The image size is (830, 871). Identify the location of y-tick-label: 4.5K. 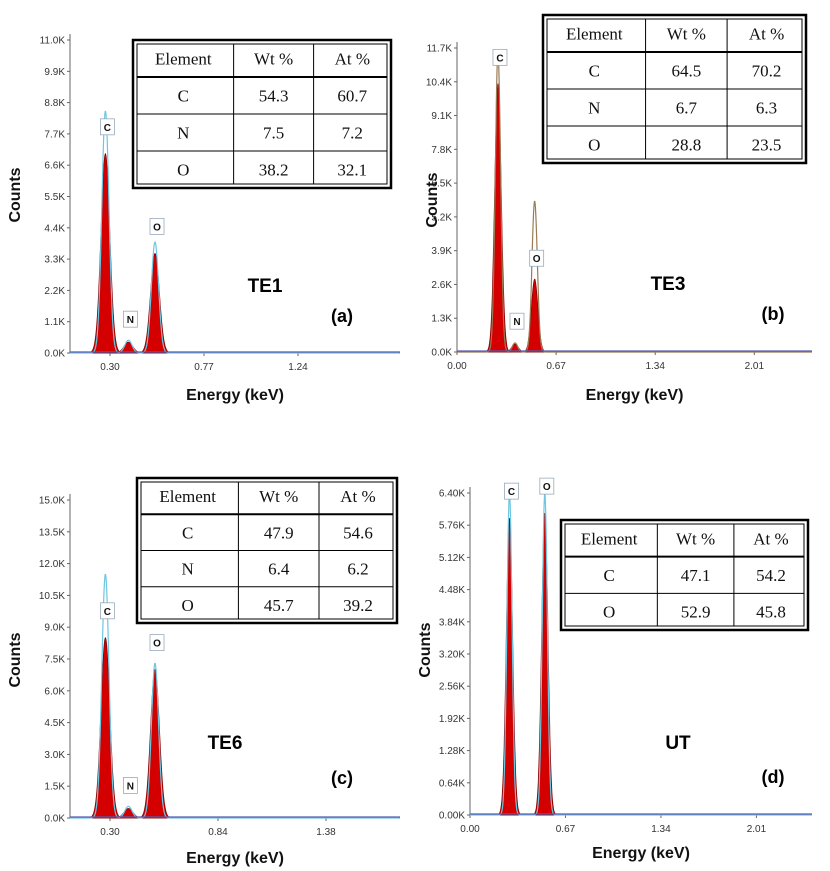
(54, 723).